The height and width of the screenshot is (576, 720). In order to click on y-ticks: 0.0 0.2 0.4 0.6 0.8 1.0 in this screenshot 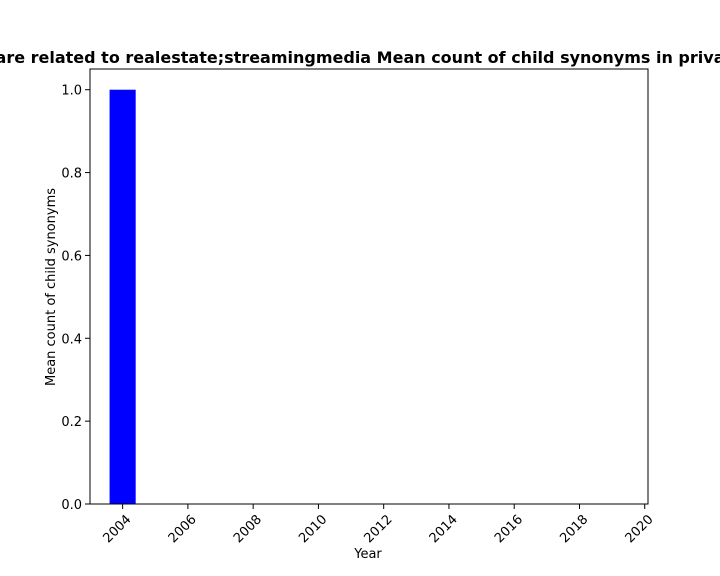, I will do `click(75, 298)`.